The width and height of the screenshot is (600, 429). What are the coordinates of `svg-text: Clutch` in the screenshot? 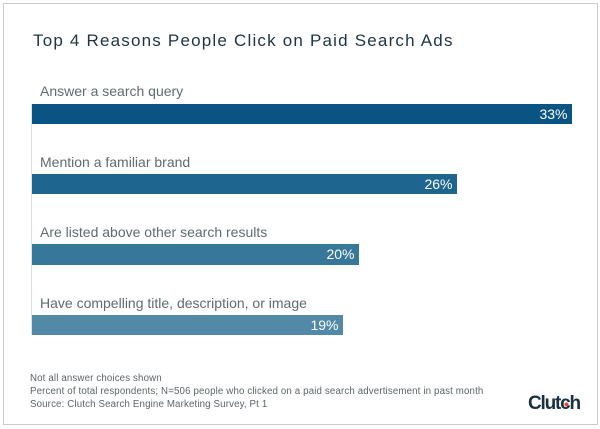 It's located at (554, 403).